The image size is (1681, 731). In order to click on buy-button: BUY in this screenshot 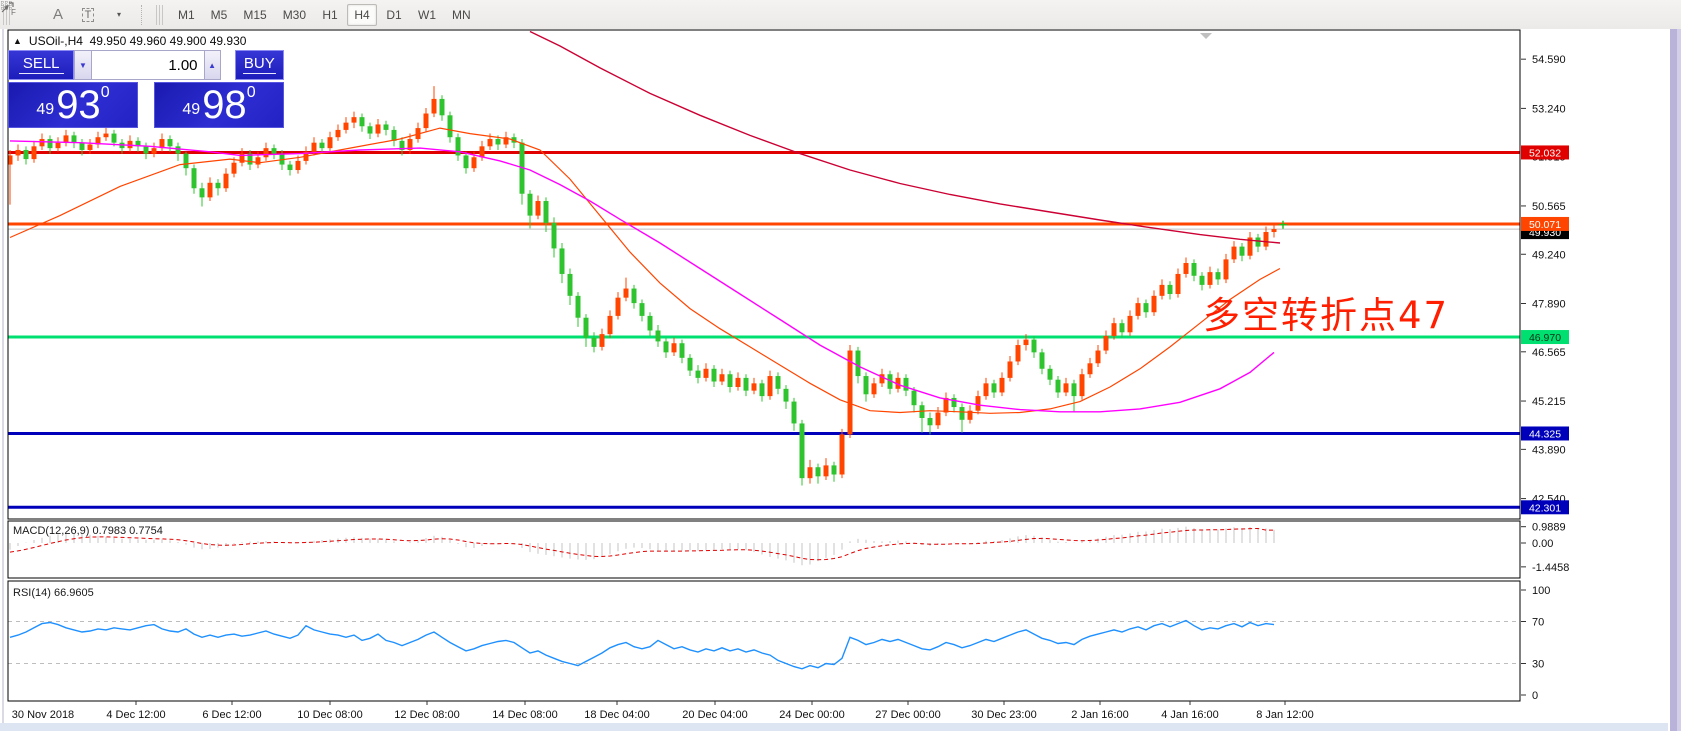, I will do `click(259, 65)`.